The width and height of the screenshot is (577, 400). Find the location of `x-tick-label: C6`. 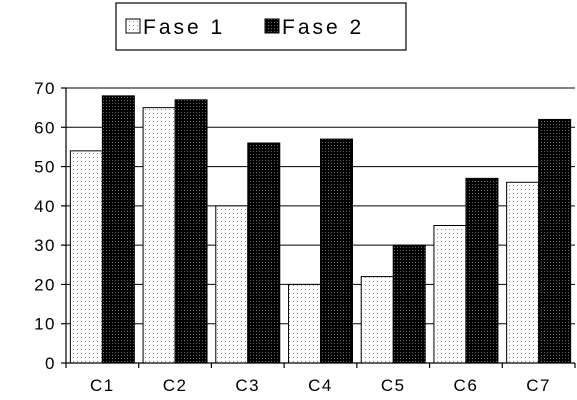

x-tick-label: C6 is located at coordinates (466, 385).